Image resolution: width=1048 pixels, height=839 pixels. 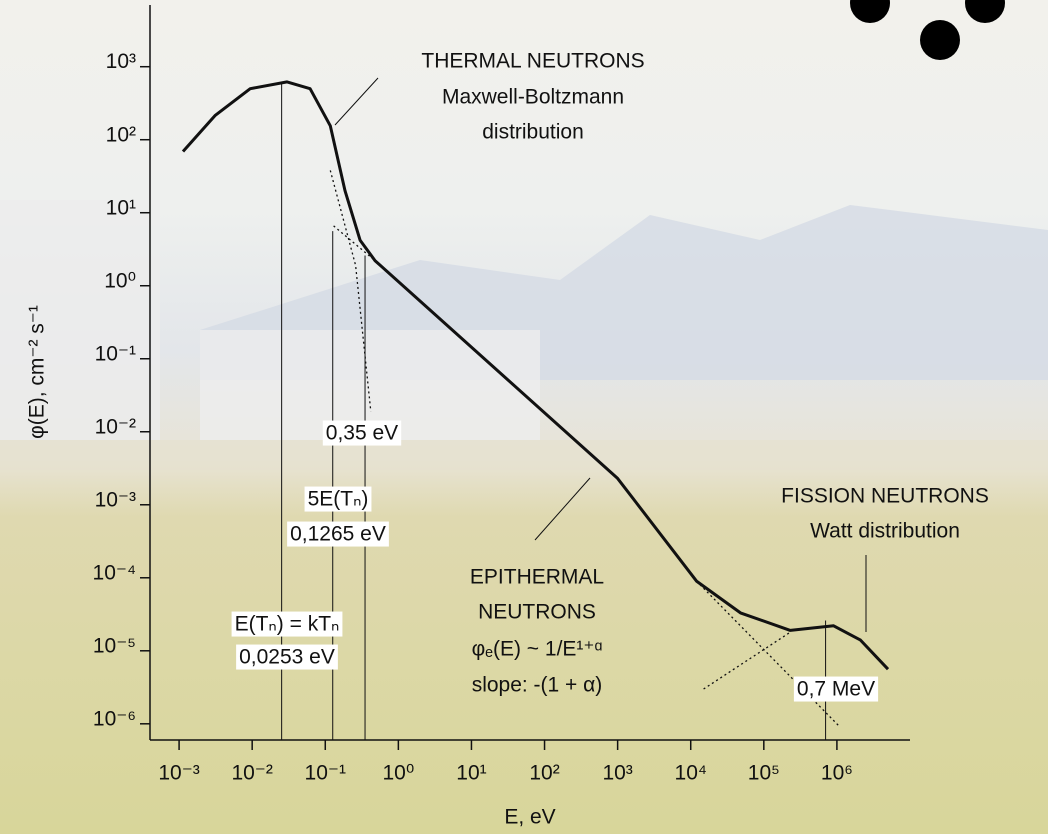 I want to click on x-tick-label: 10⁻², so click(x=251, y=773).